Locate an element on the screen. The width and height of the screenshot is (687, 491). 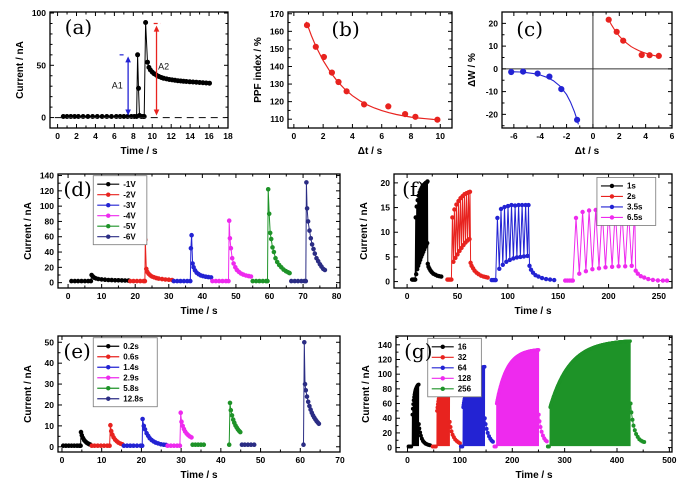
series--6V is located at coordinates (308, 232).